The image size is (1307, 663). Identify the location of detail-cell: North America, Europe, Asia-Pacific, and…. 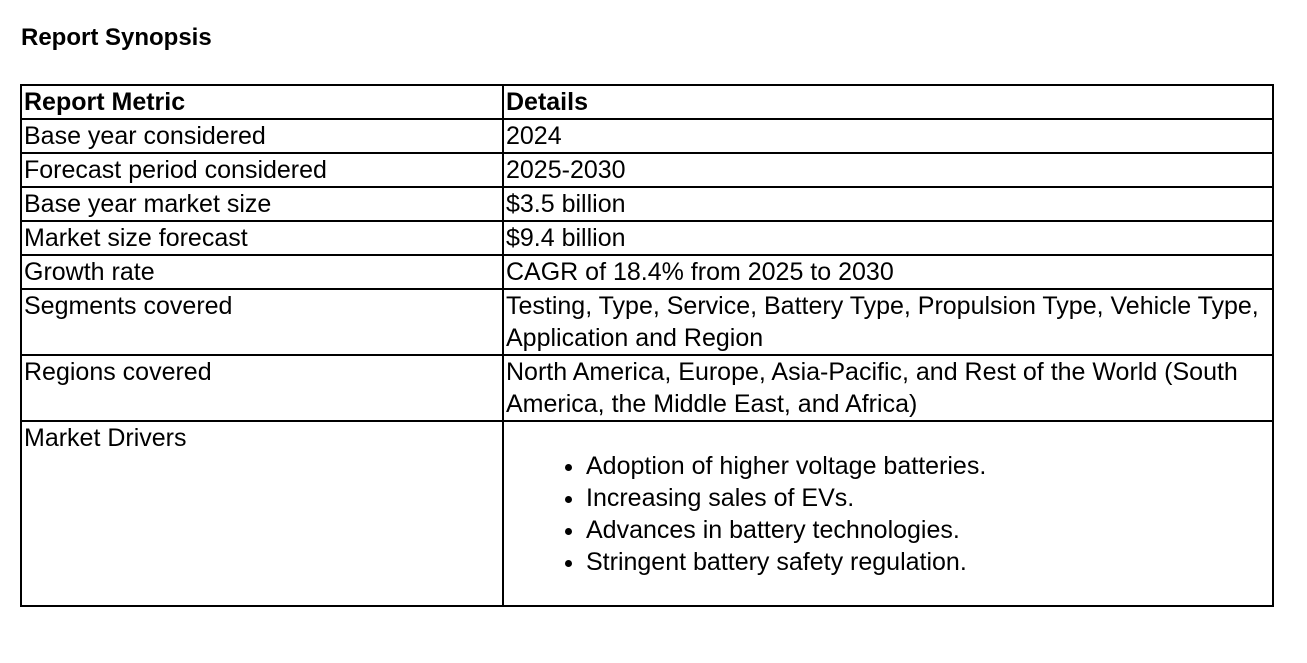
(888, 388).